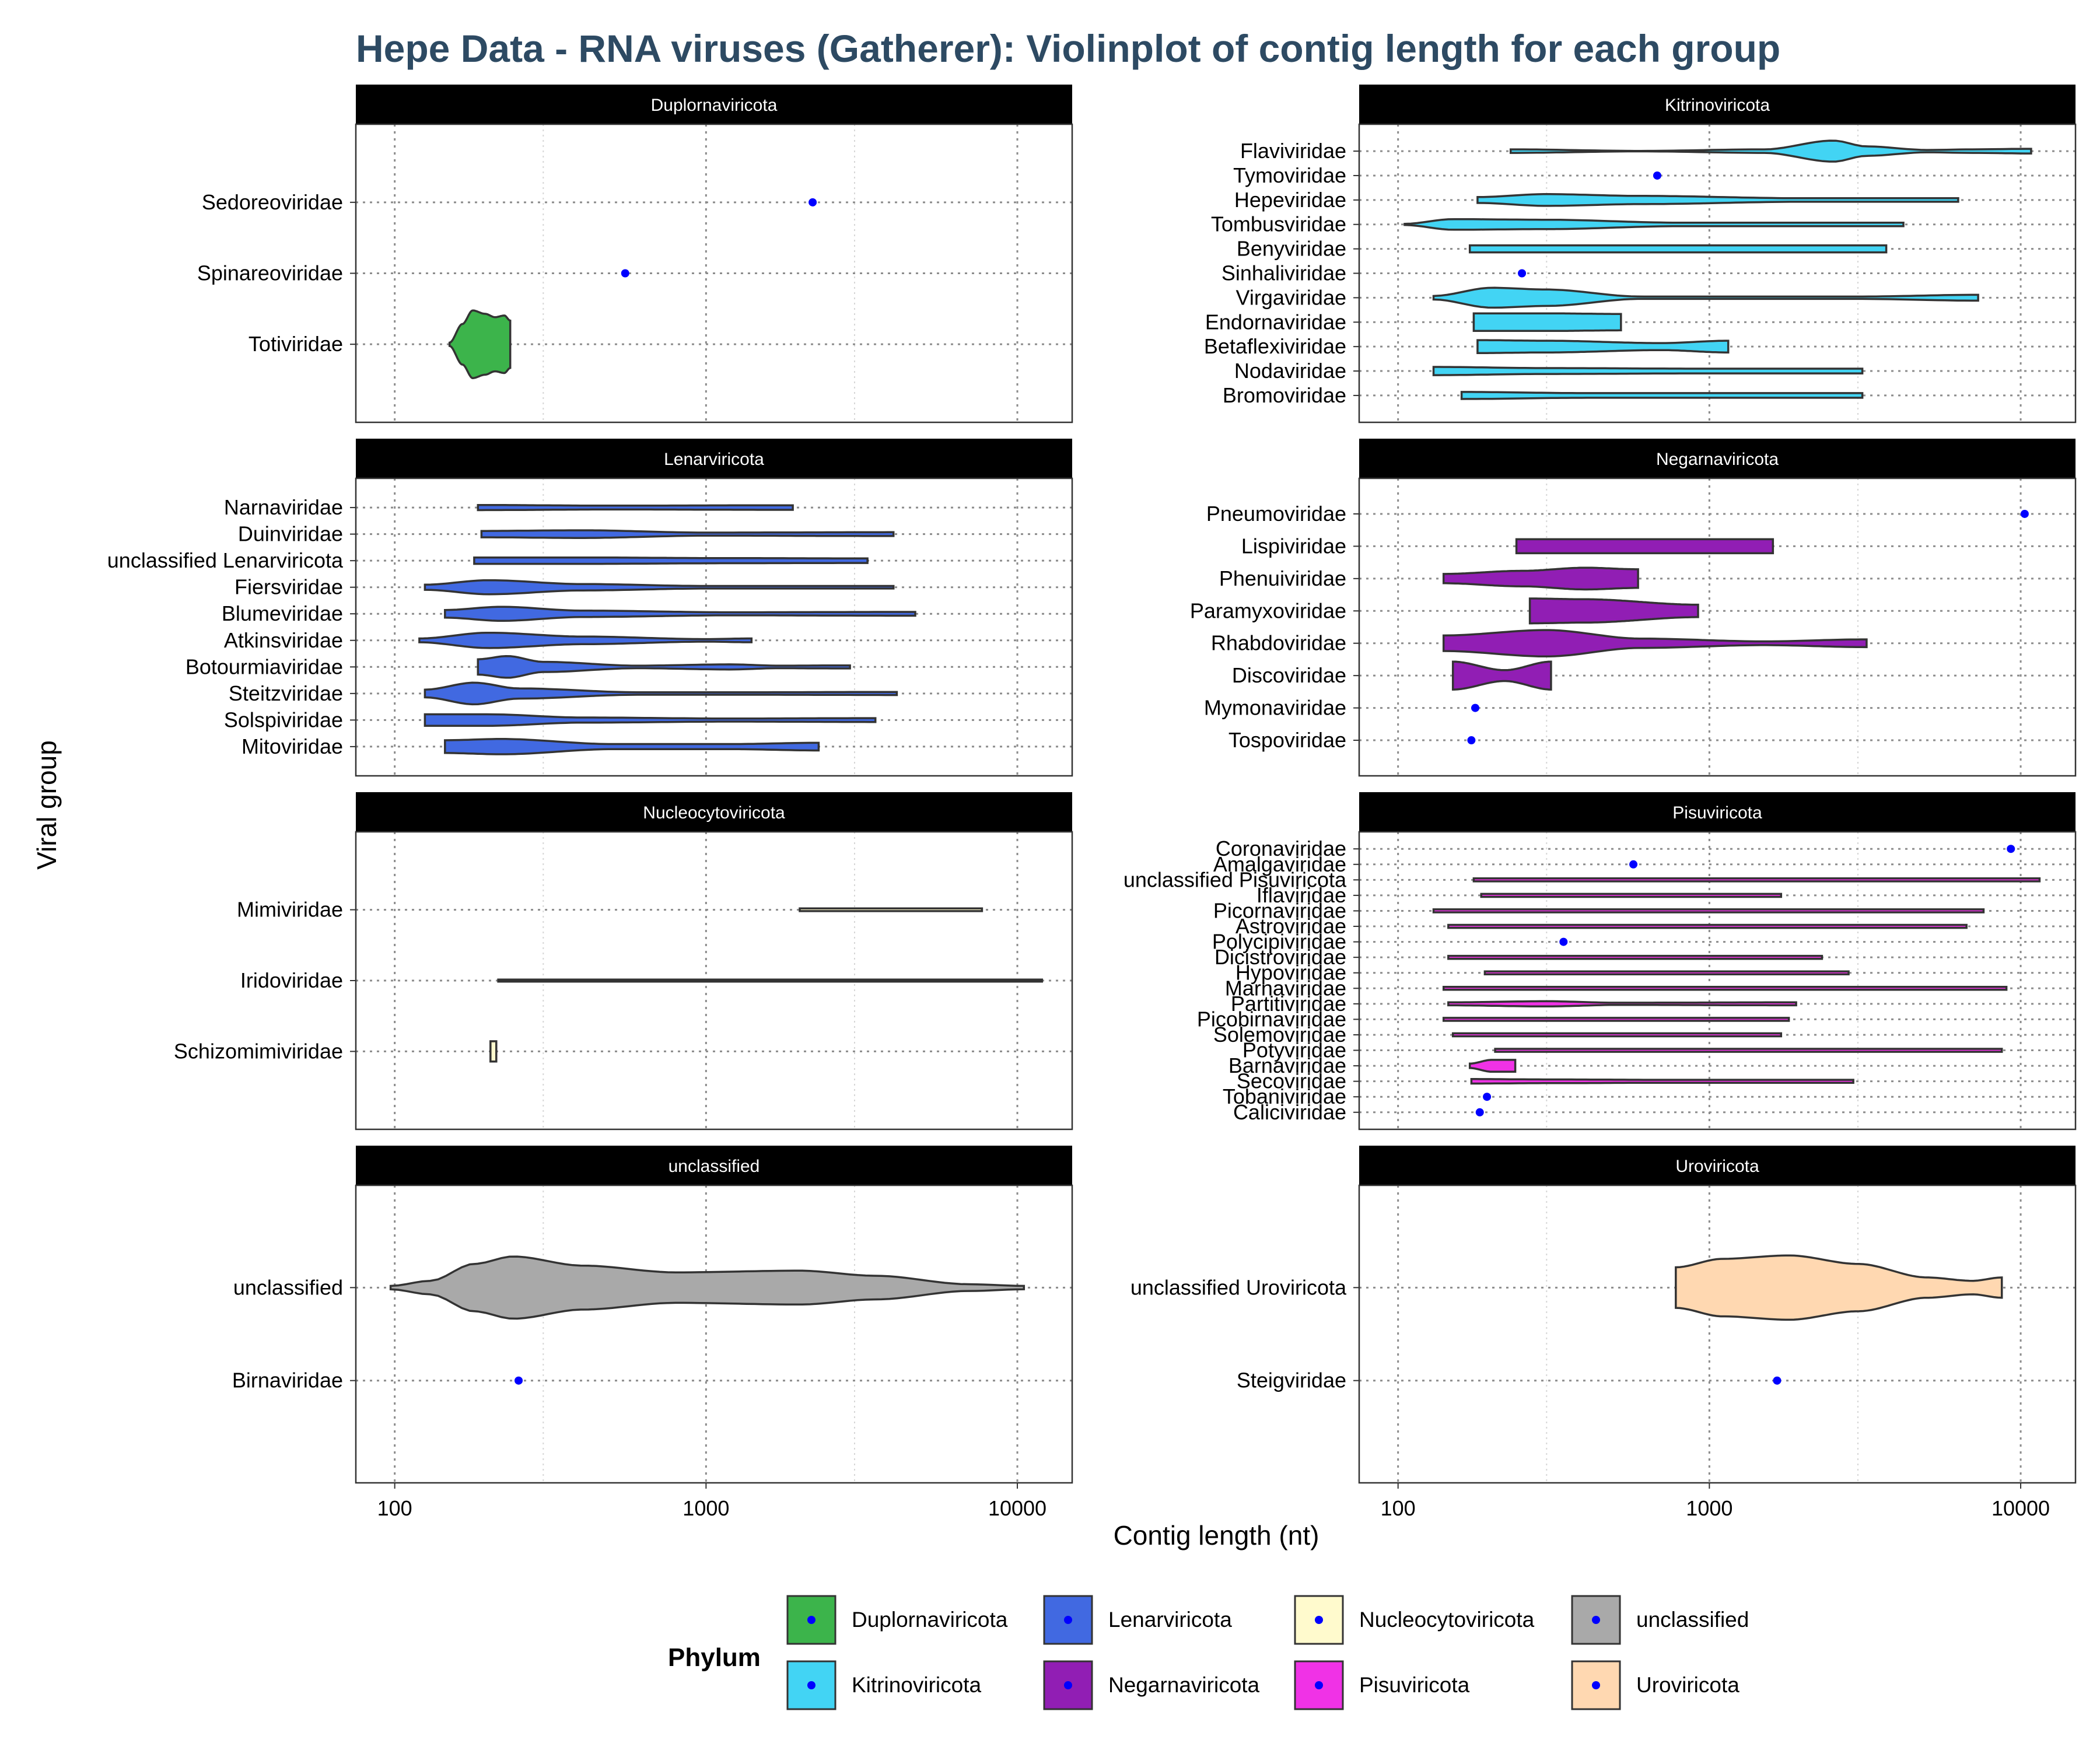  I want to click on y-tick-label: Dicistroviridae, so click(1280, 957).